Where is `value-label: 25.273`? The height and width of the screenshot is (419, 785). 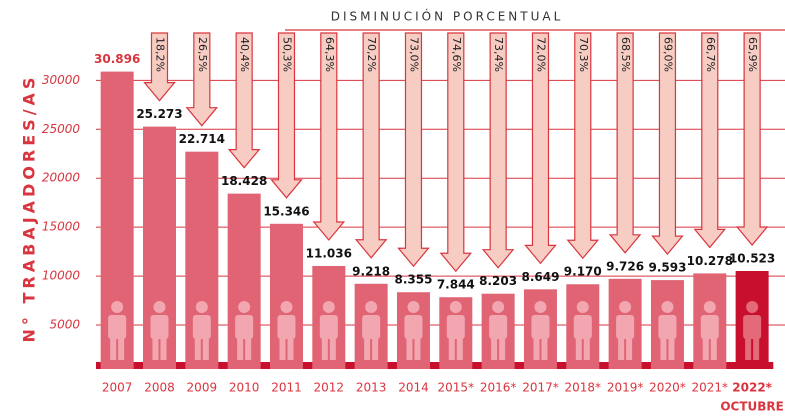
value-label: 25.273 is located at coordinates (159, 114).